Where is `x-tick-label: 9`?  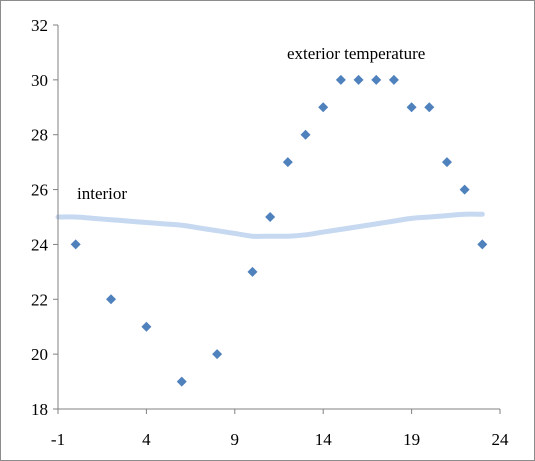
x-tick-label: 9 is located at coordinates (235, 439).